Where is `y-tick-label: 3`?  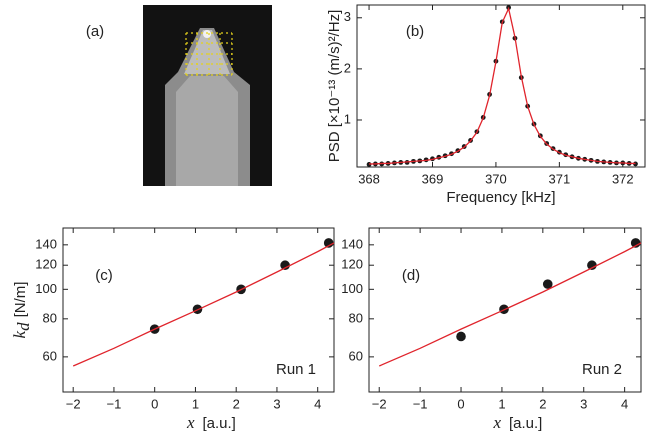
y-tick-label: 3 is located at coordinates (347, 16).